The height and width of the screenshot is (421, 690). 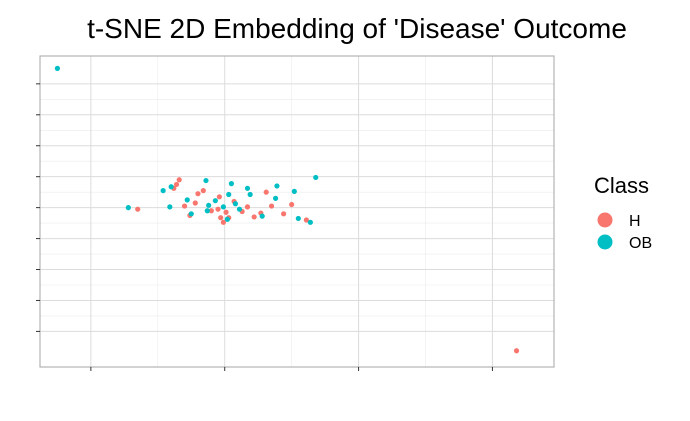 What do you see at coordinates (623, 212) in the screenshot?
I see `legend: Class H OB` at bounding box center [623, 212].